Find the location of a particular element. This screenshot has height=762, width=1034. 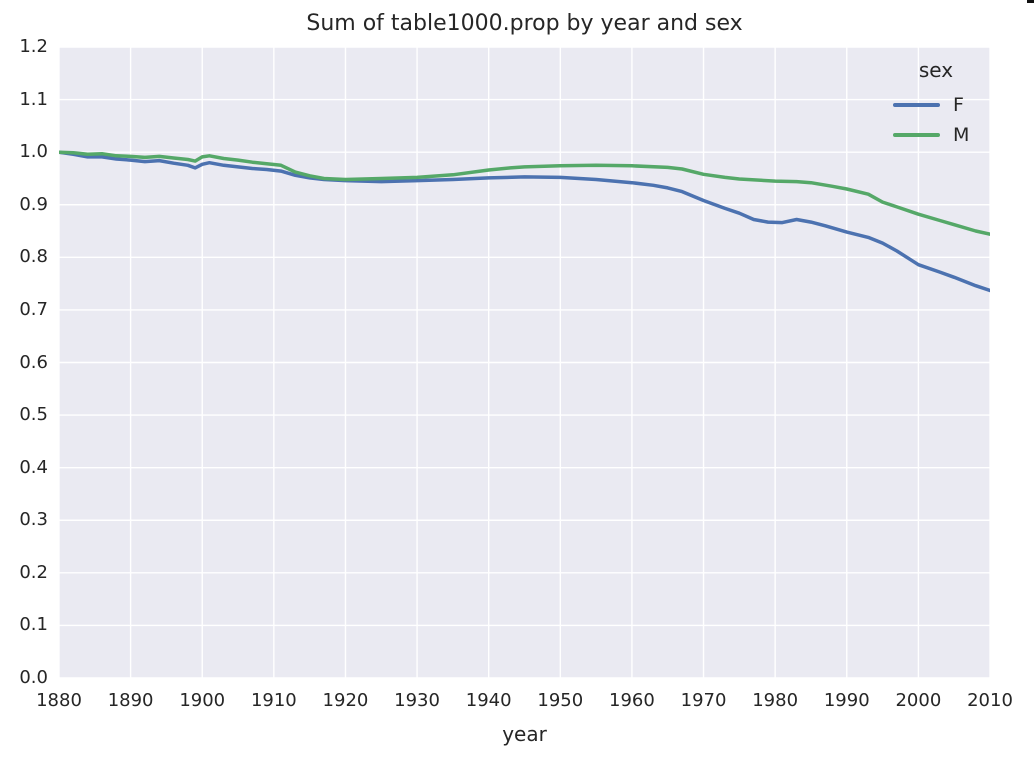

y-tick-label: 0.4 is located at coordinates (33, 467).